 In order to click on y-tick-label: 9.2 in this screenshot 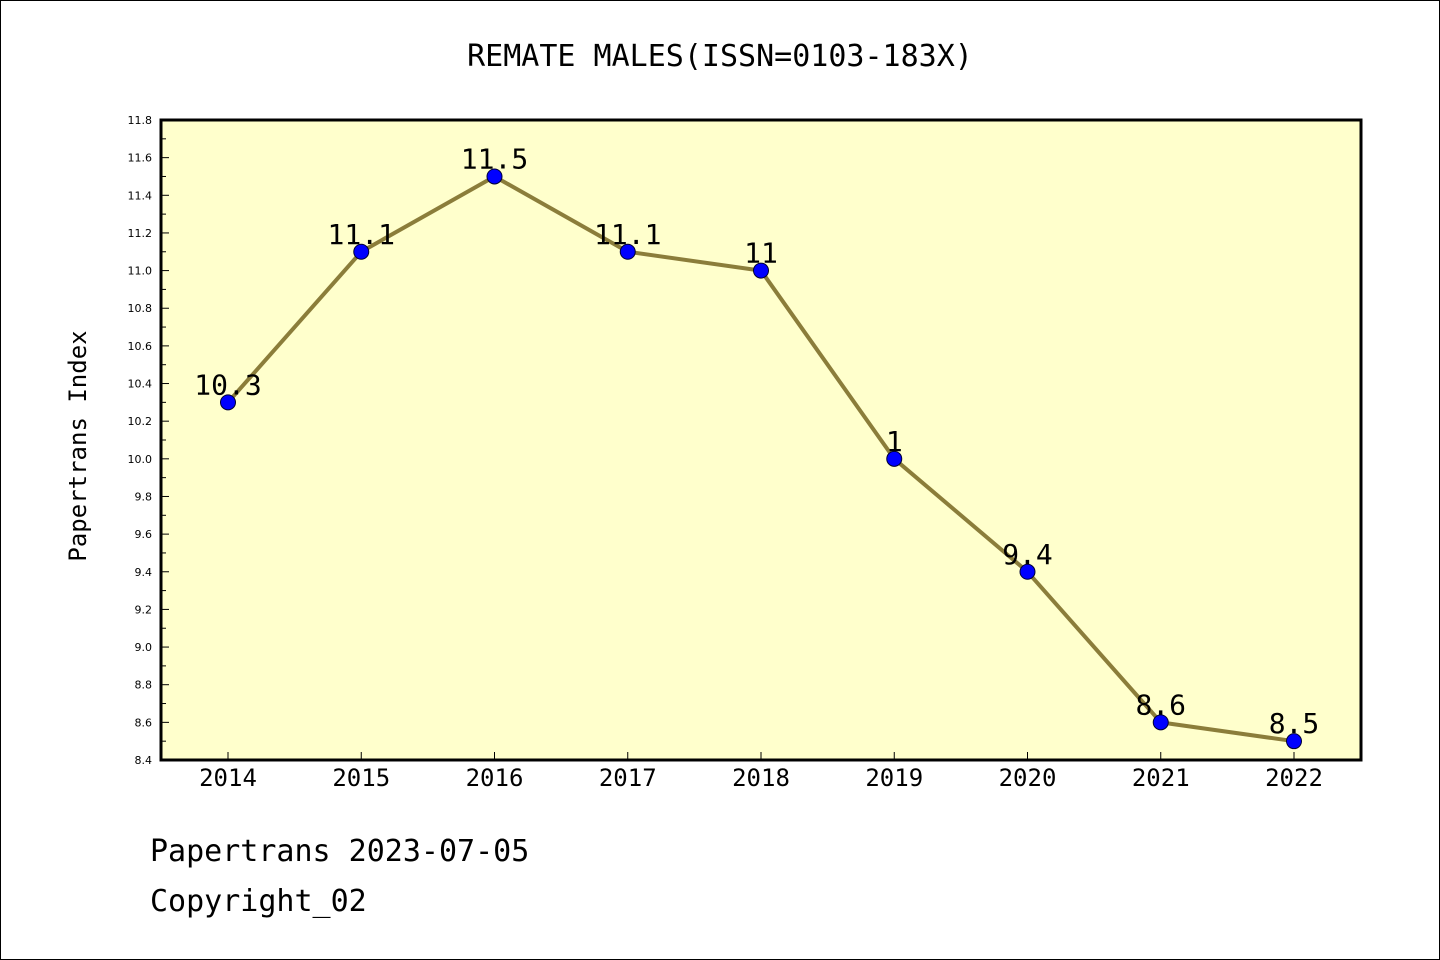, I will do `click(144, 609)`.